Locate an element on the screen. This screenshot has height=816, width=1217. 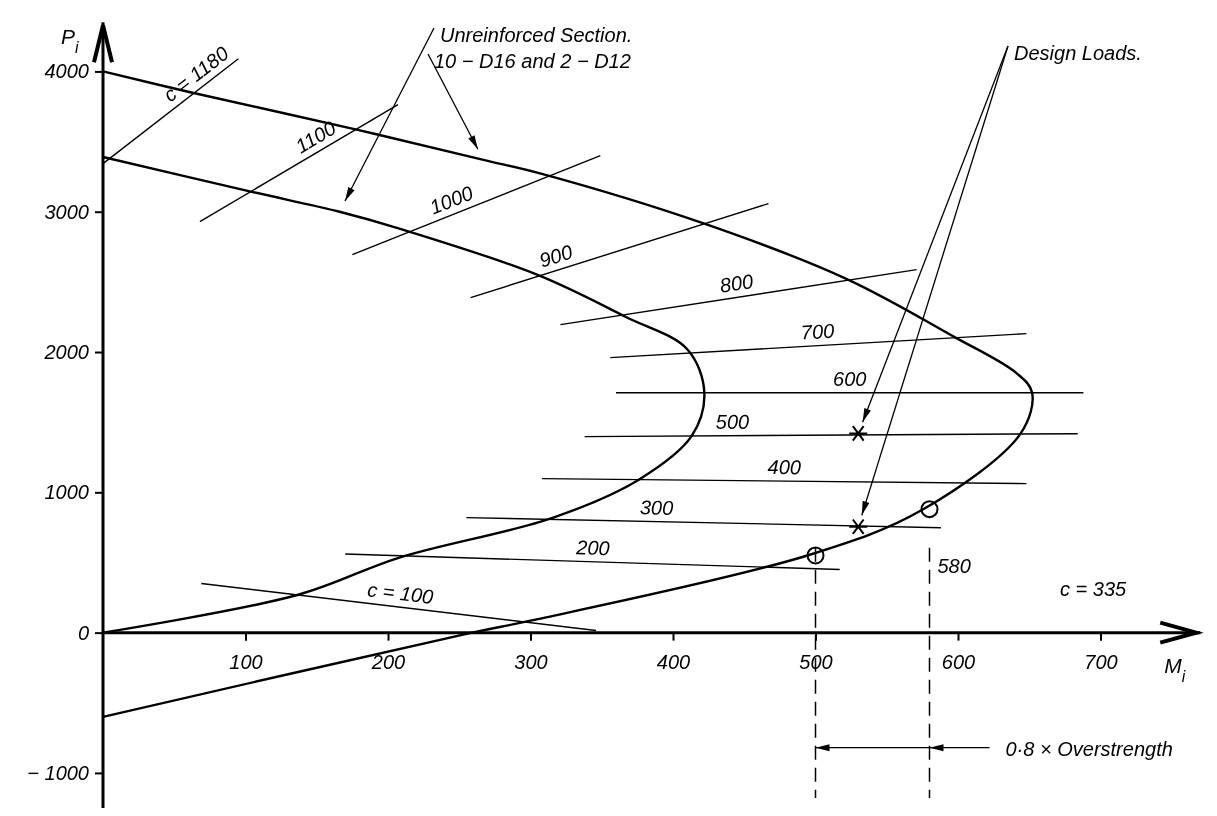
x-tick-label: 600 is located at coordinates (958, 661).